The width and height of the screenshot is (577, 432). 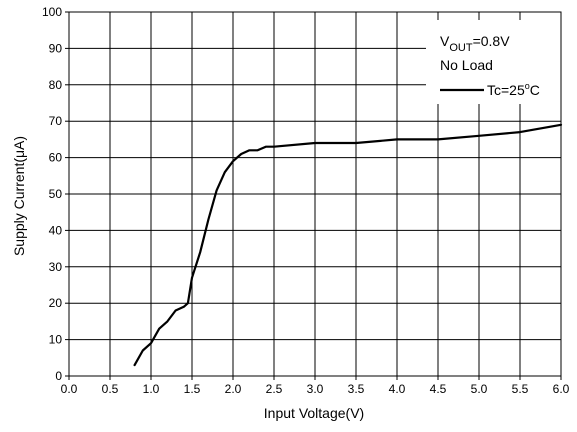 I want to click on x-tick-label: 2.0, so click(x=233, y=389).